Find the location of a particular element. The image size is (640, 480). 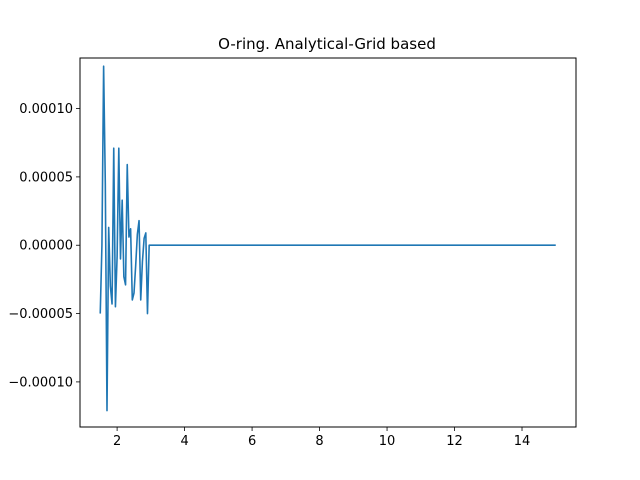

x-tick-label: 4 is located at coordinates (184, 441).